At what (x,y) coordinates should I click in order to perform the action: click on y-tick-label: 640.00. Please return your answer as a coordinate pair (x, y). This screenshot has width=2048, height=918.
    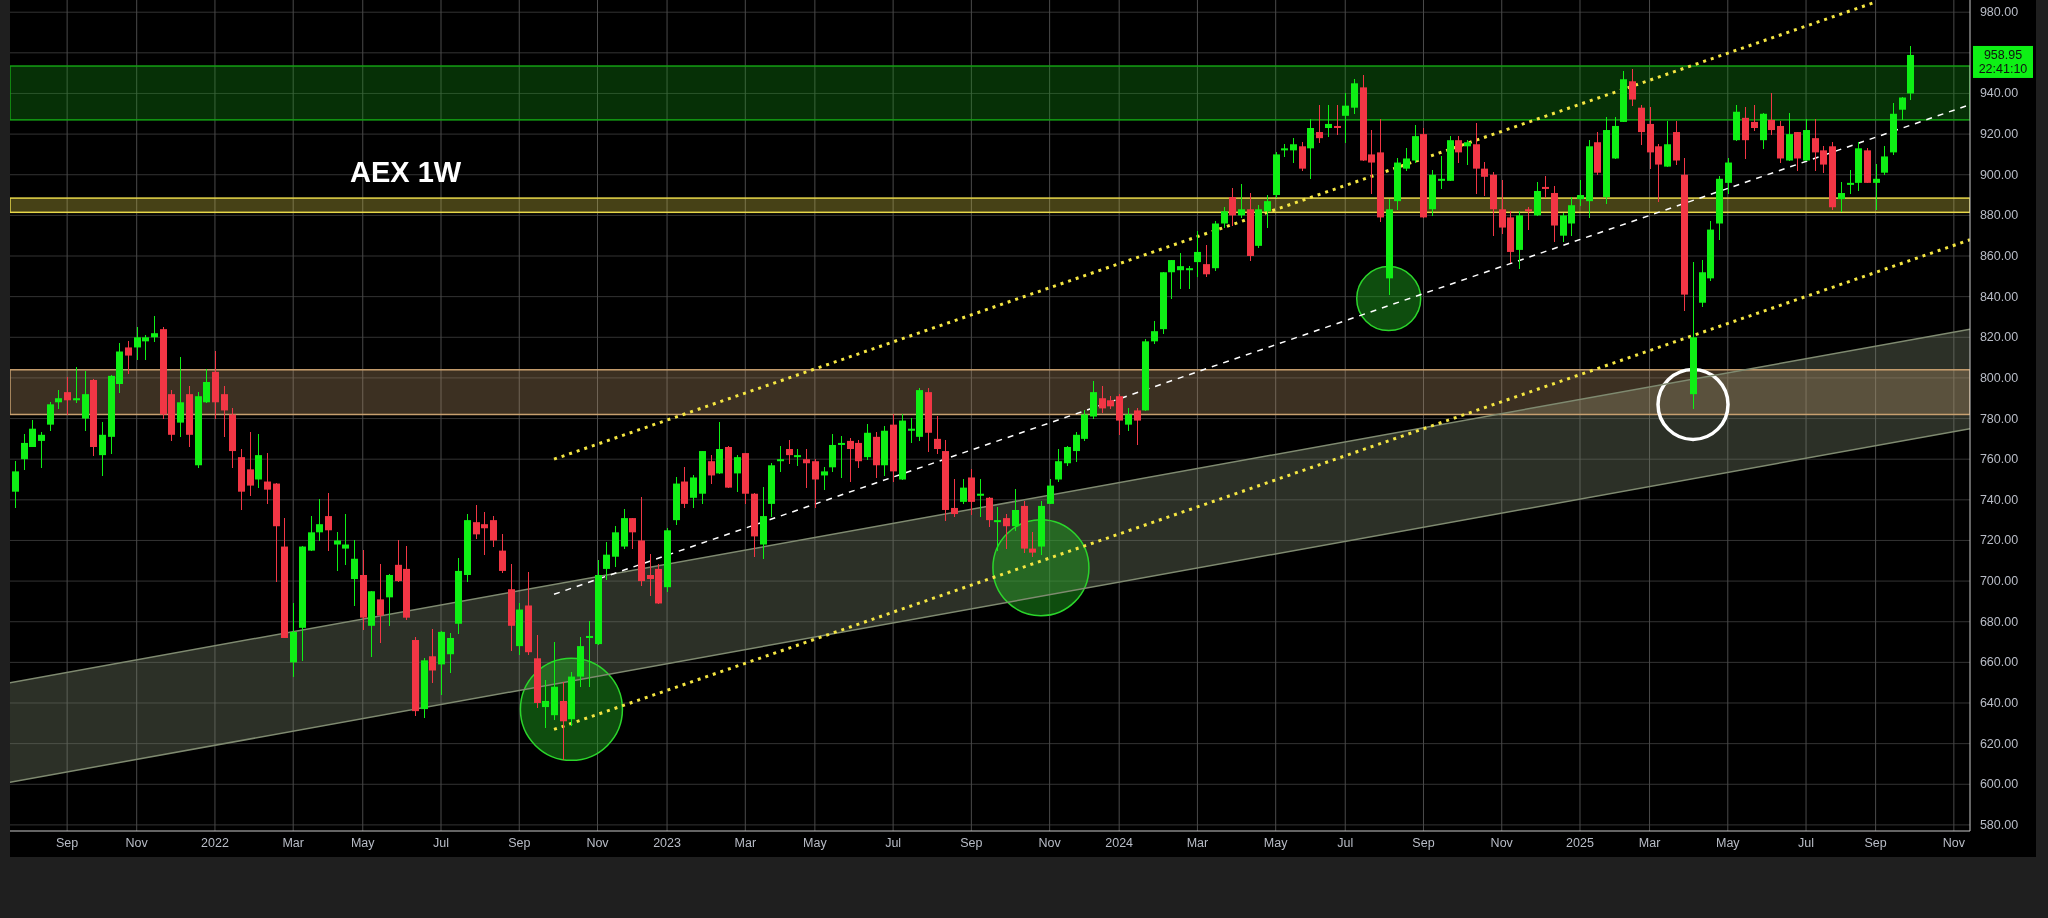
    Looking at the image, I should click on (1999, 703).